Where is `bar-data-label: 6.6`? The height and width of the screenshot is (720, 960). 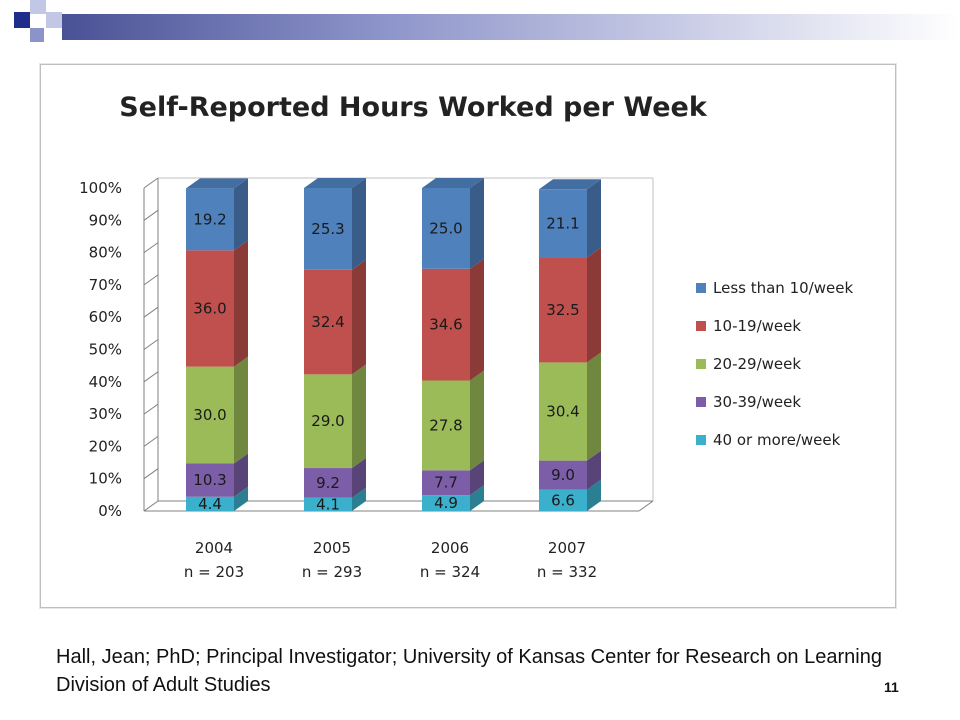 bar-data-label: 6.6 is located at coordinates (563, 500).